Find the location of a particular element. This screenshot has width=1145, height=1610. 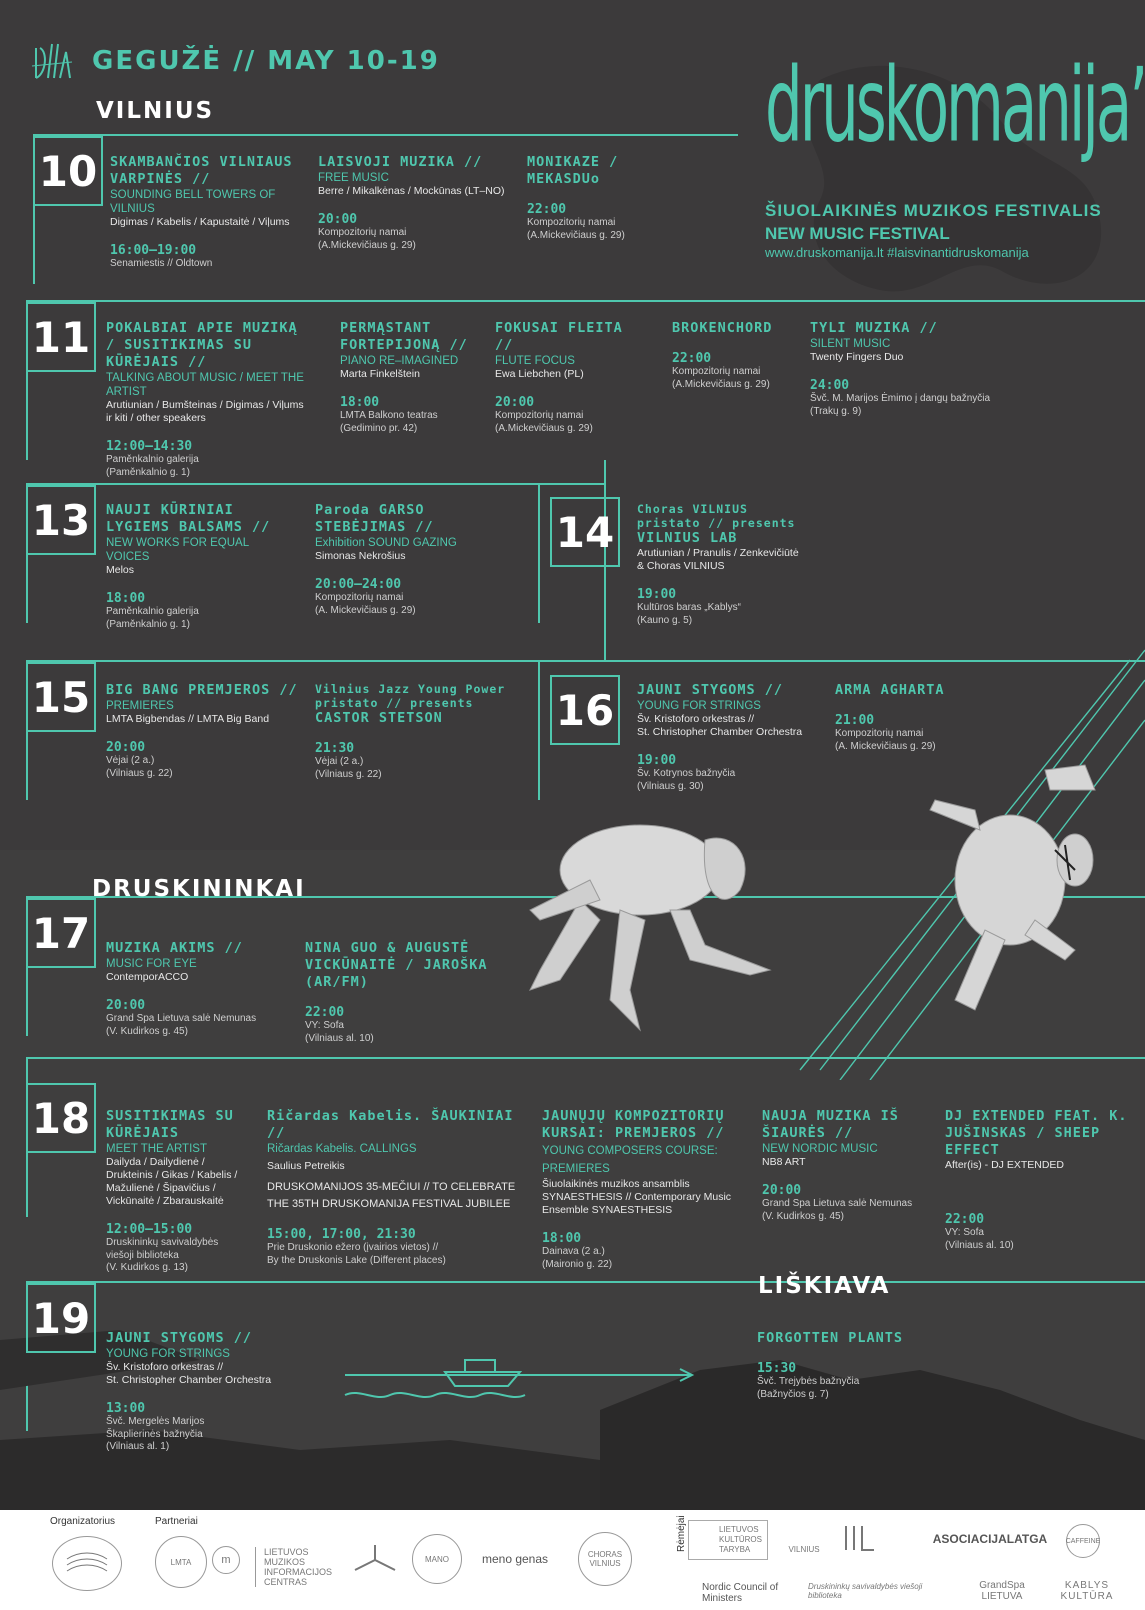

event-time: 20:00 is located at coordinates (338, 219).